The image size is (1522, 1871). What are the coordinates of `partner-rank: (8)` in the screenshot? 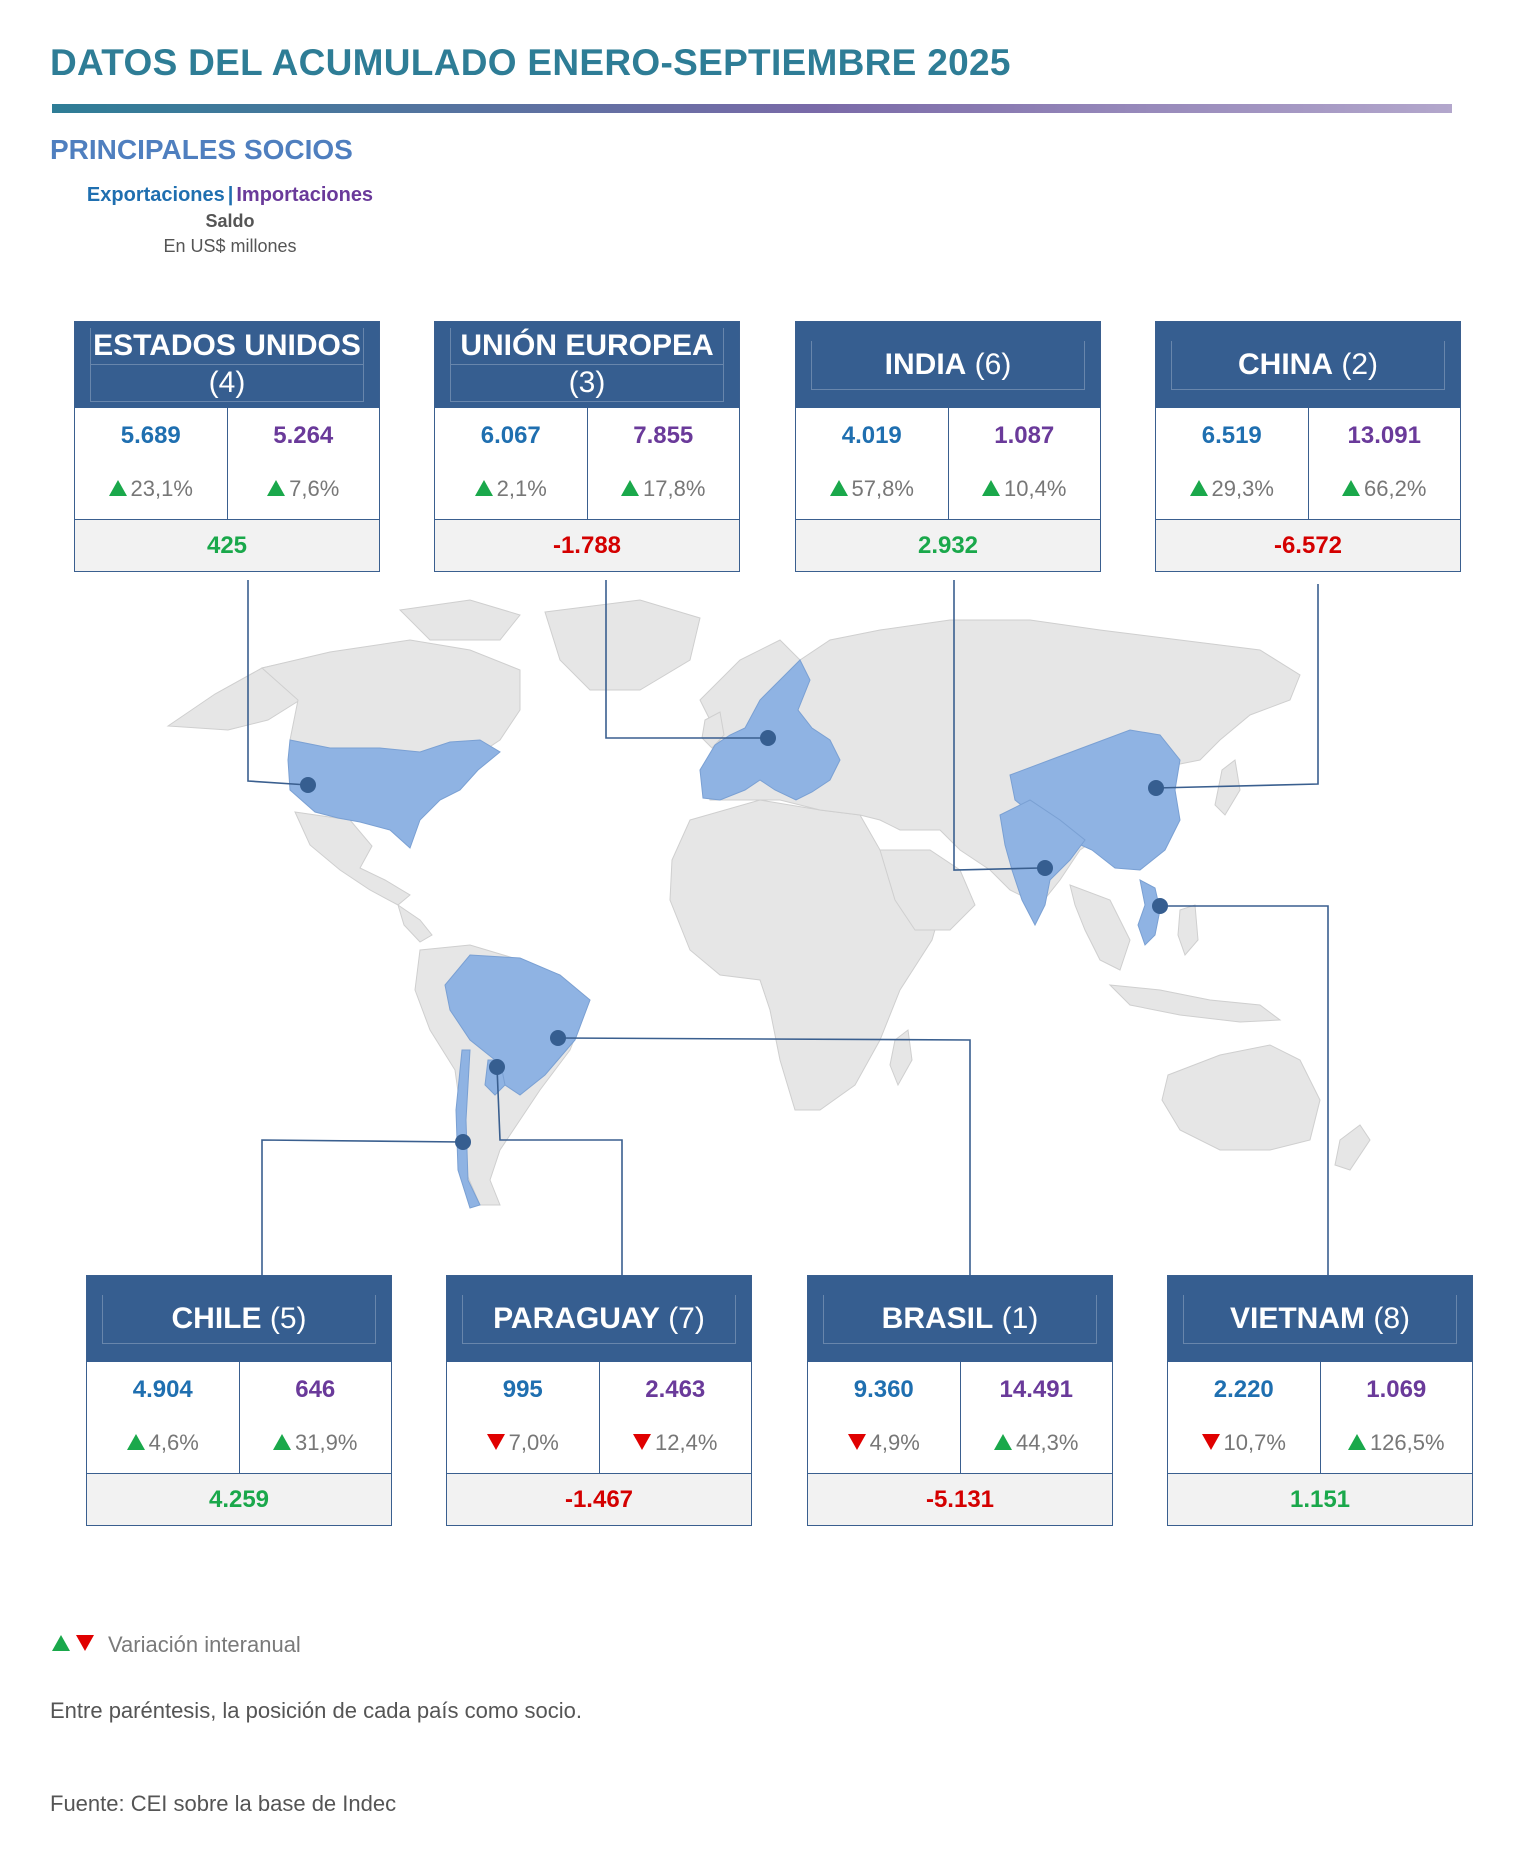 It's located at (1391, 1318).